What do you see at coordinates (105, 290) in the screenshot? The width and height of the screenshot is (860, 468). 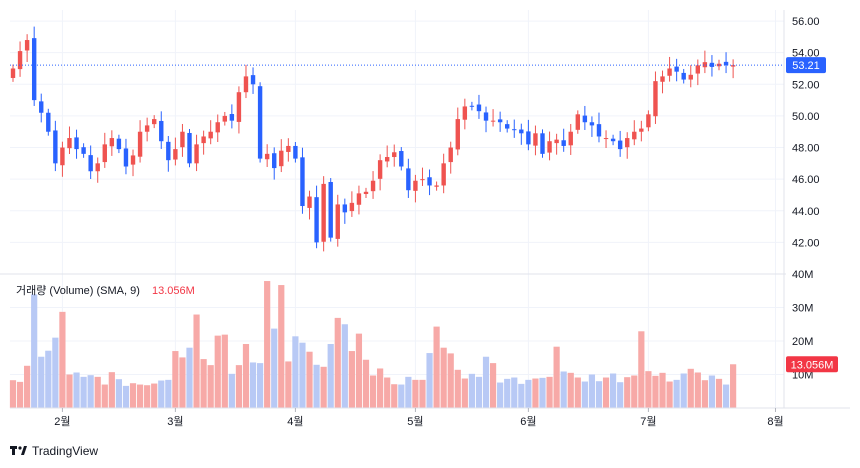 I see `volume-legend: 거래량 (Volume) (SMA, 9) 13.056M` at bounding box center [105, 290].